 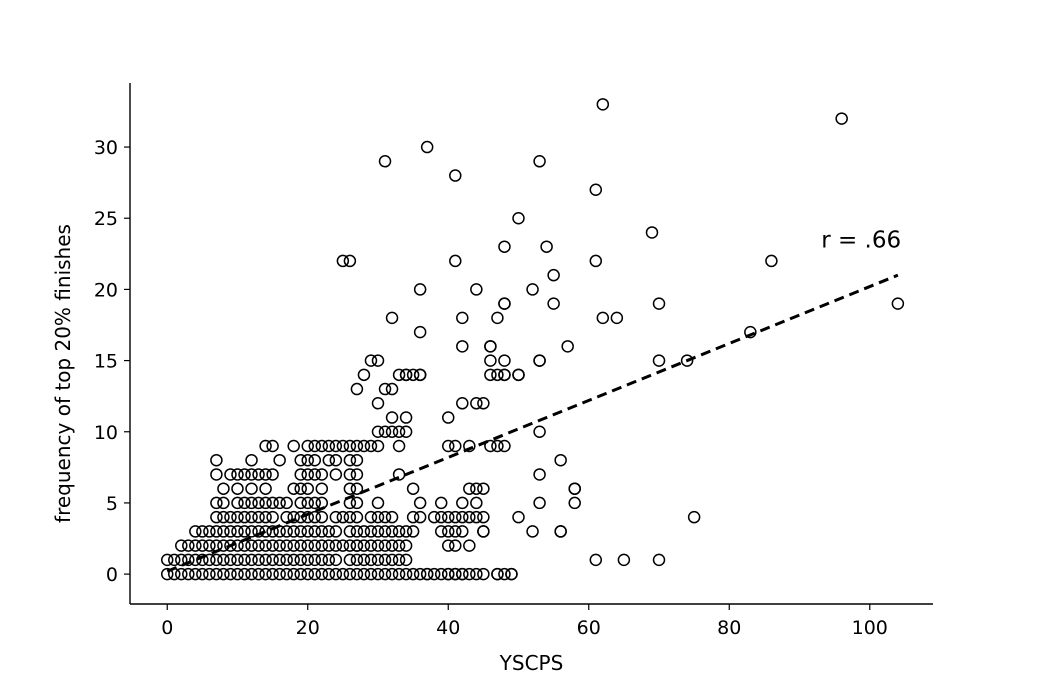 What do you see at coordinates (106, 362) in the screenshot?
I see `y-tick-label: 15` at bounding box center [106, 362].